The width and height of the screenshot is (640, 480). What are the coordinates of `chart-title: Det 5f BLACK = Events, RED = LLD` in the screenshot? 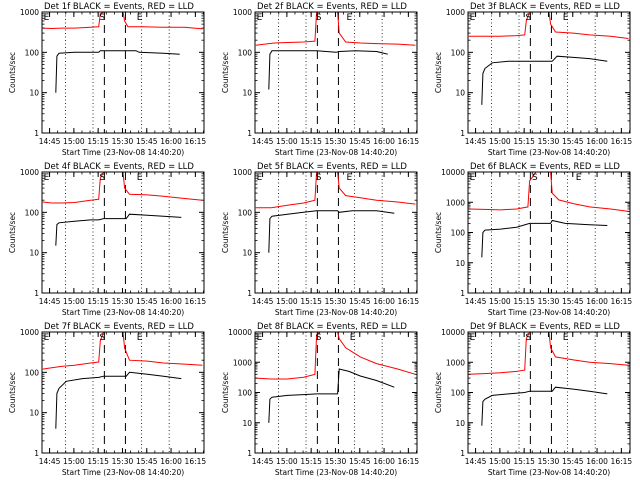 It's located at (332, 167).